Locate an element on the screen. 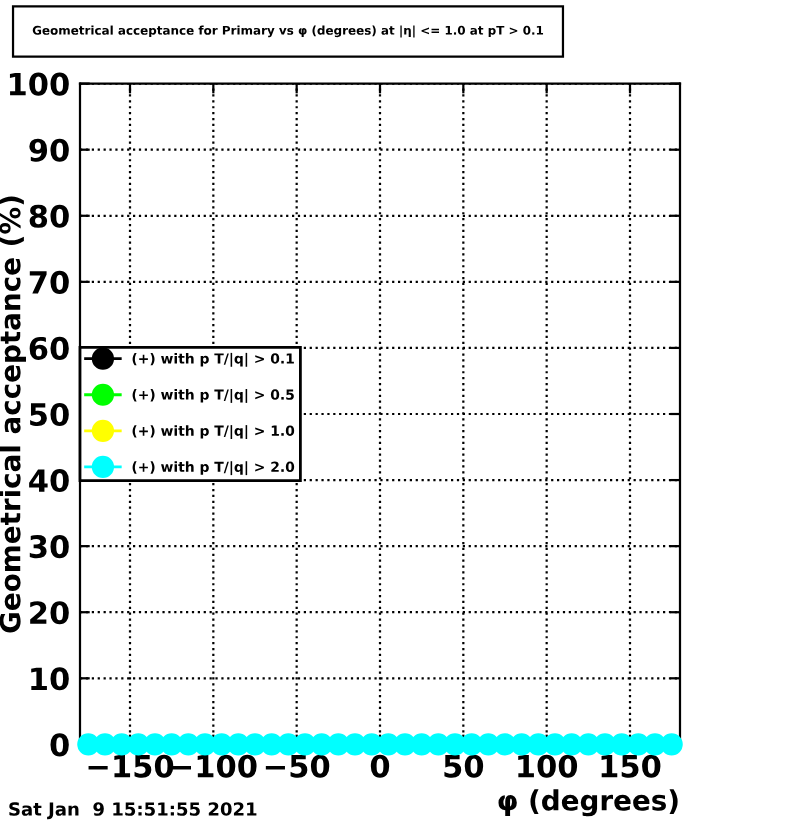  y-tick-label: 50 is located at coordinates (49, 414).